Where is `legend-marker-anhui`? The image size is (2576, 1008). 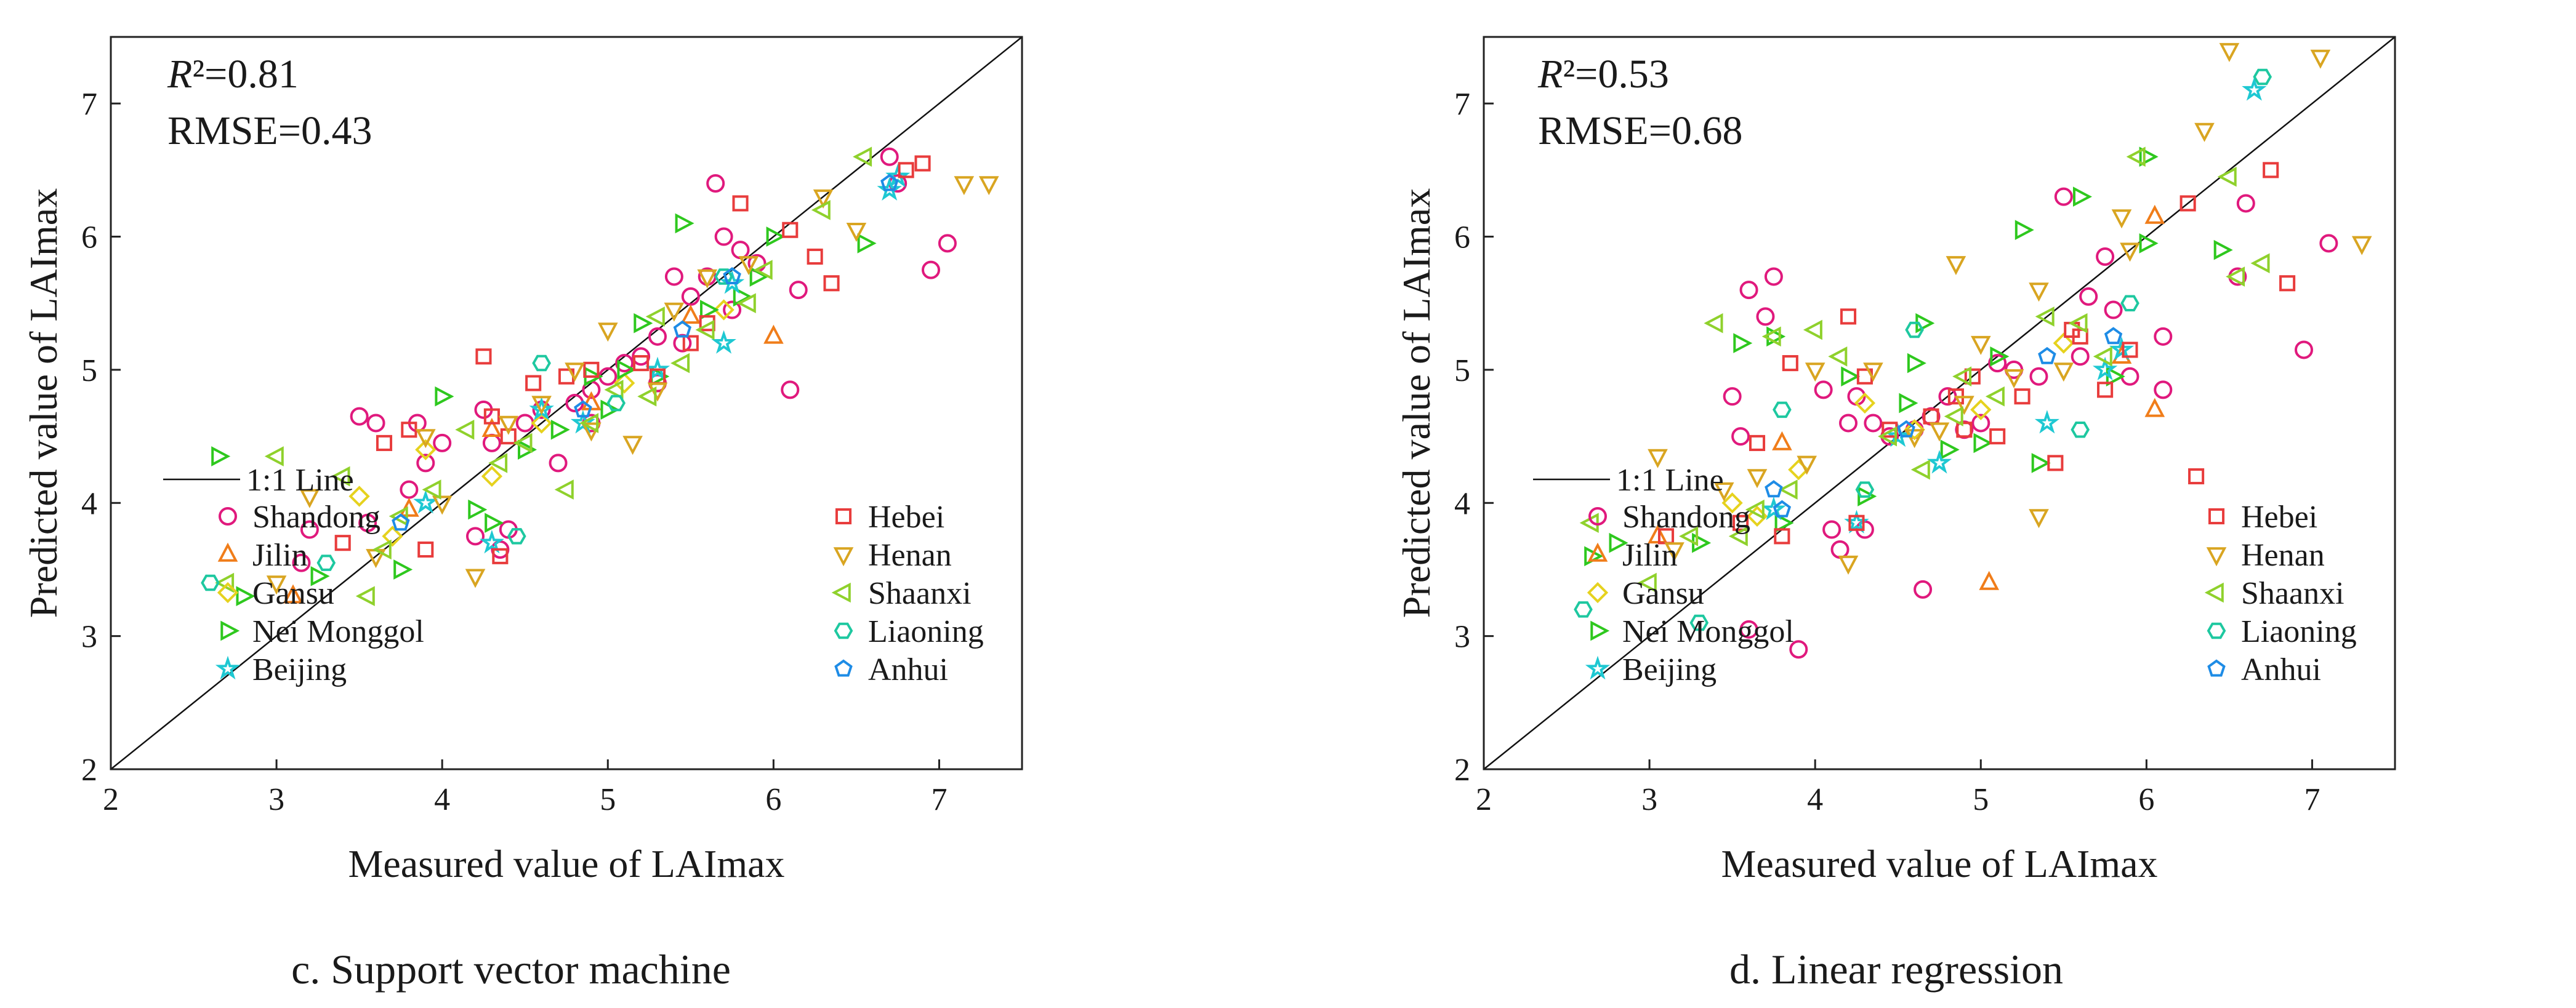
legend-marker-anhui is located at coordinates (843, 668).